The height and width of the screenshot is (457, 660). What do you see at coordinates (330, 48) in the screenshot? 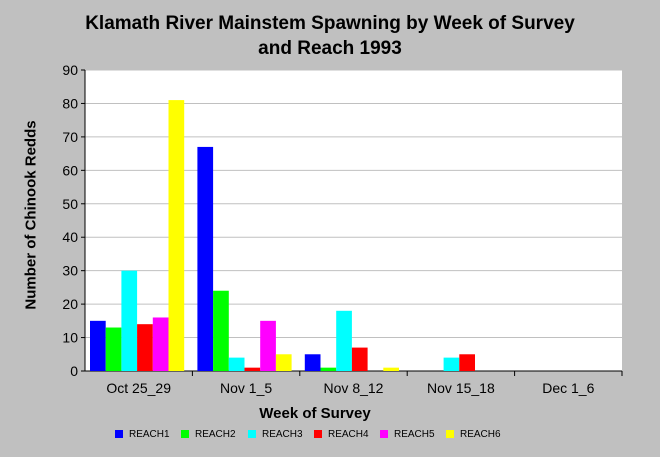
I see `chart-subtitle: and Reach 1993` at bounding box center [330, 48].